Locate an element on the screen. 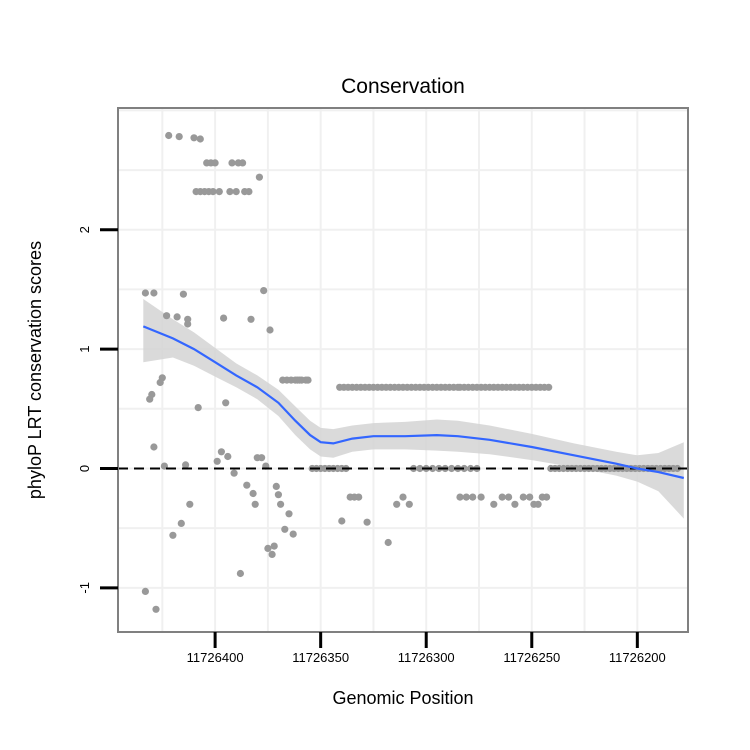 Image resolution: width=750 pixels, height=750 pixels. x-axis: 11726400 11726350 11726300 11726250 11726200 is located at coordinates (426, 648).